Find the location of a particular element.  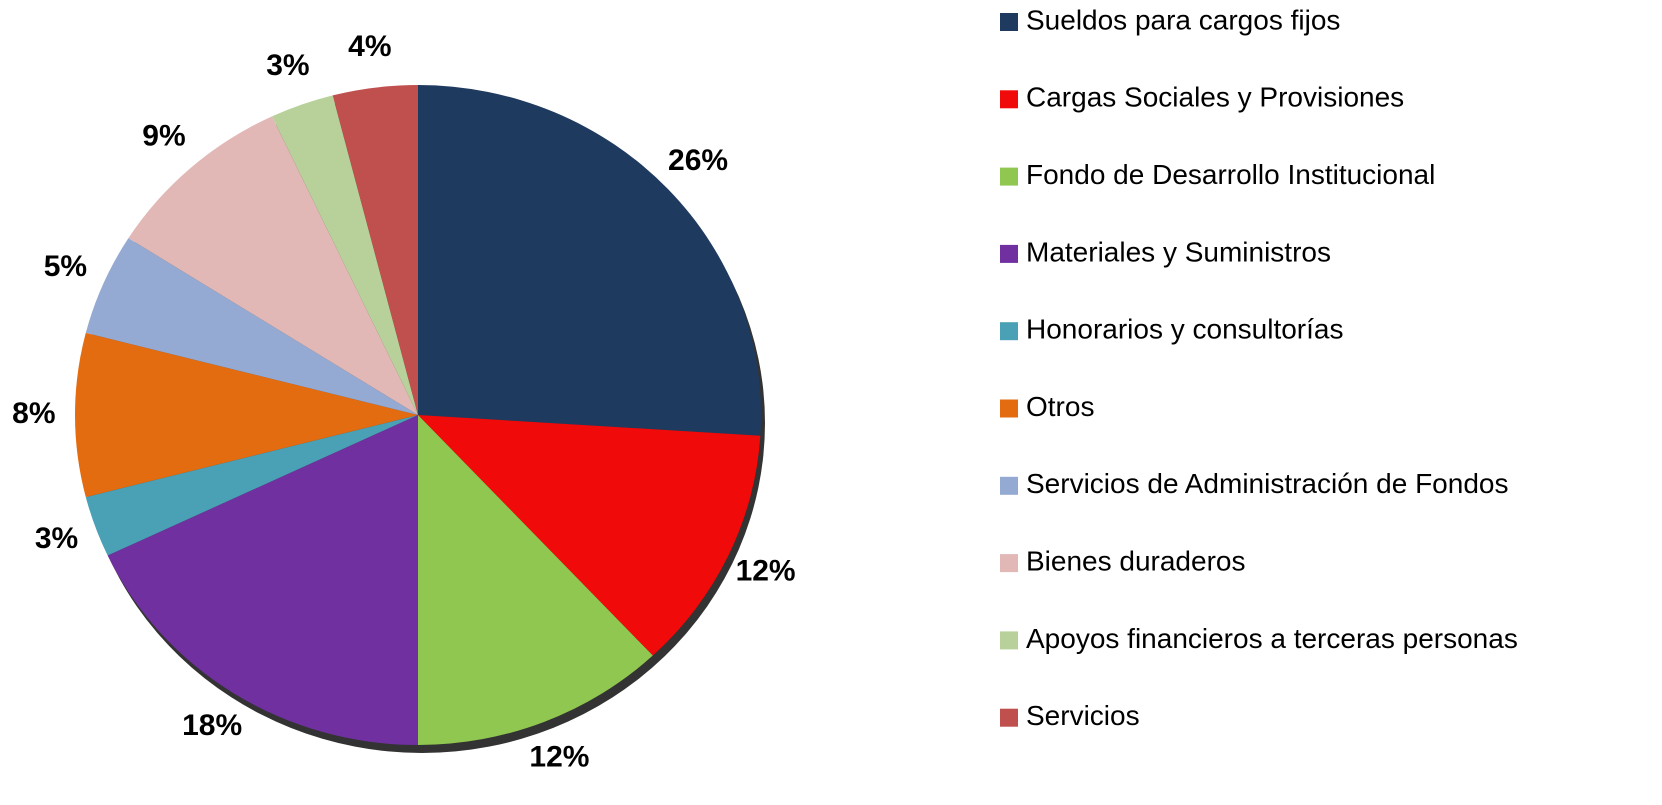

legend-label: Otros is located at coordinates (1060, 406).